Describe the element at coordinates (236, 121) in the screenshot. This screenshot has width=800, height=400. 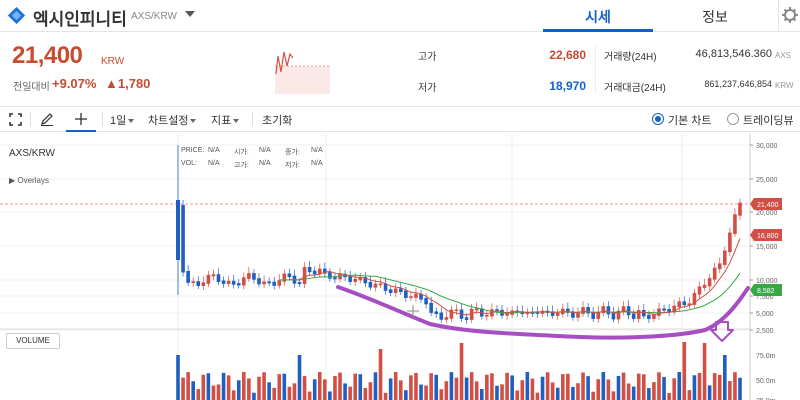
I see `caret-down-icon` at that location.